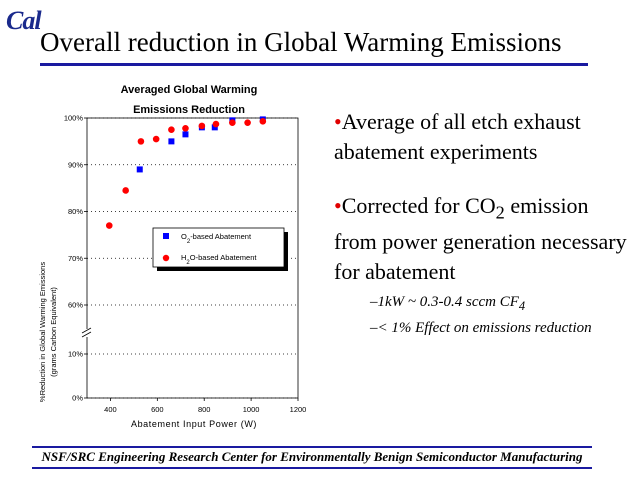 This screenshot has height=480, width=640. Describe the element at coordinates (157, 409) in the screenshot. I see `x-tick-label: 600` at that location.